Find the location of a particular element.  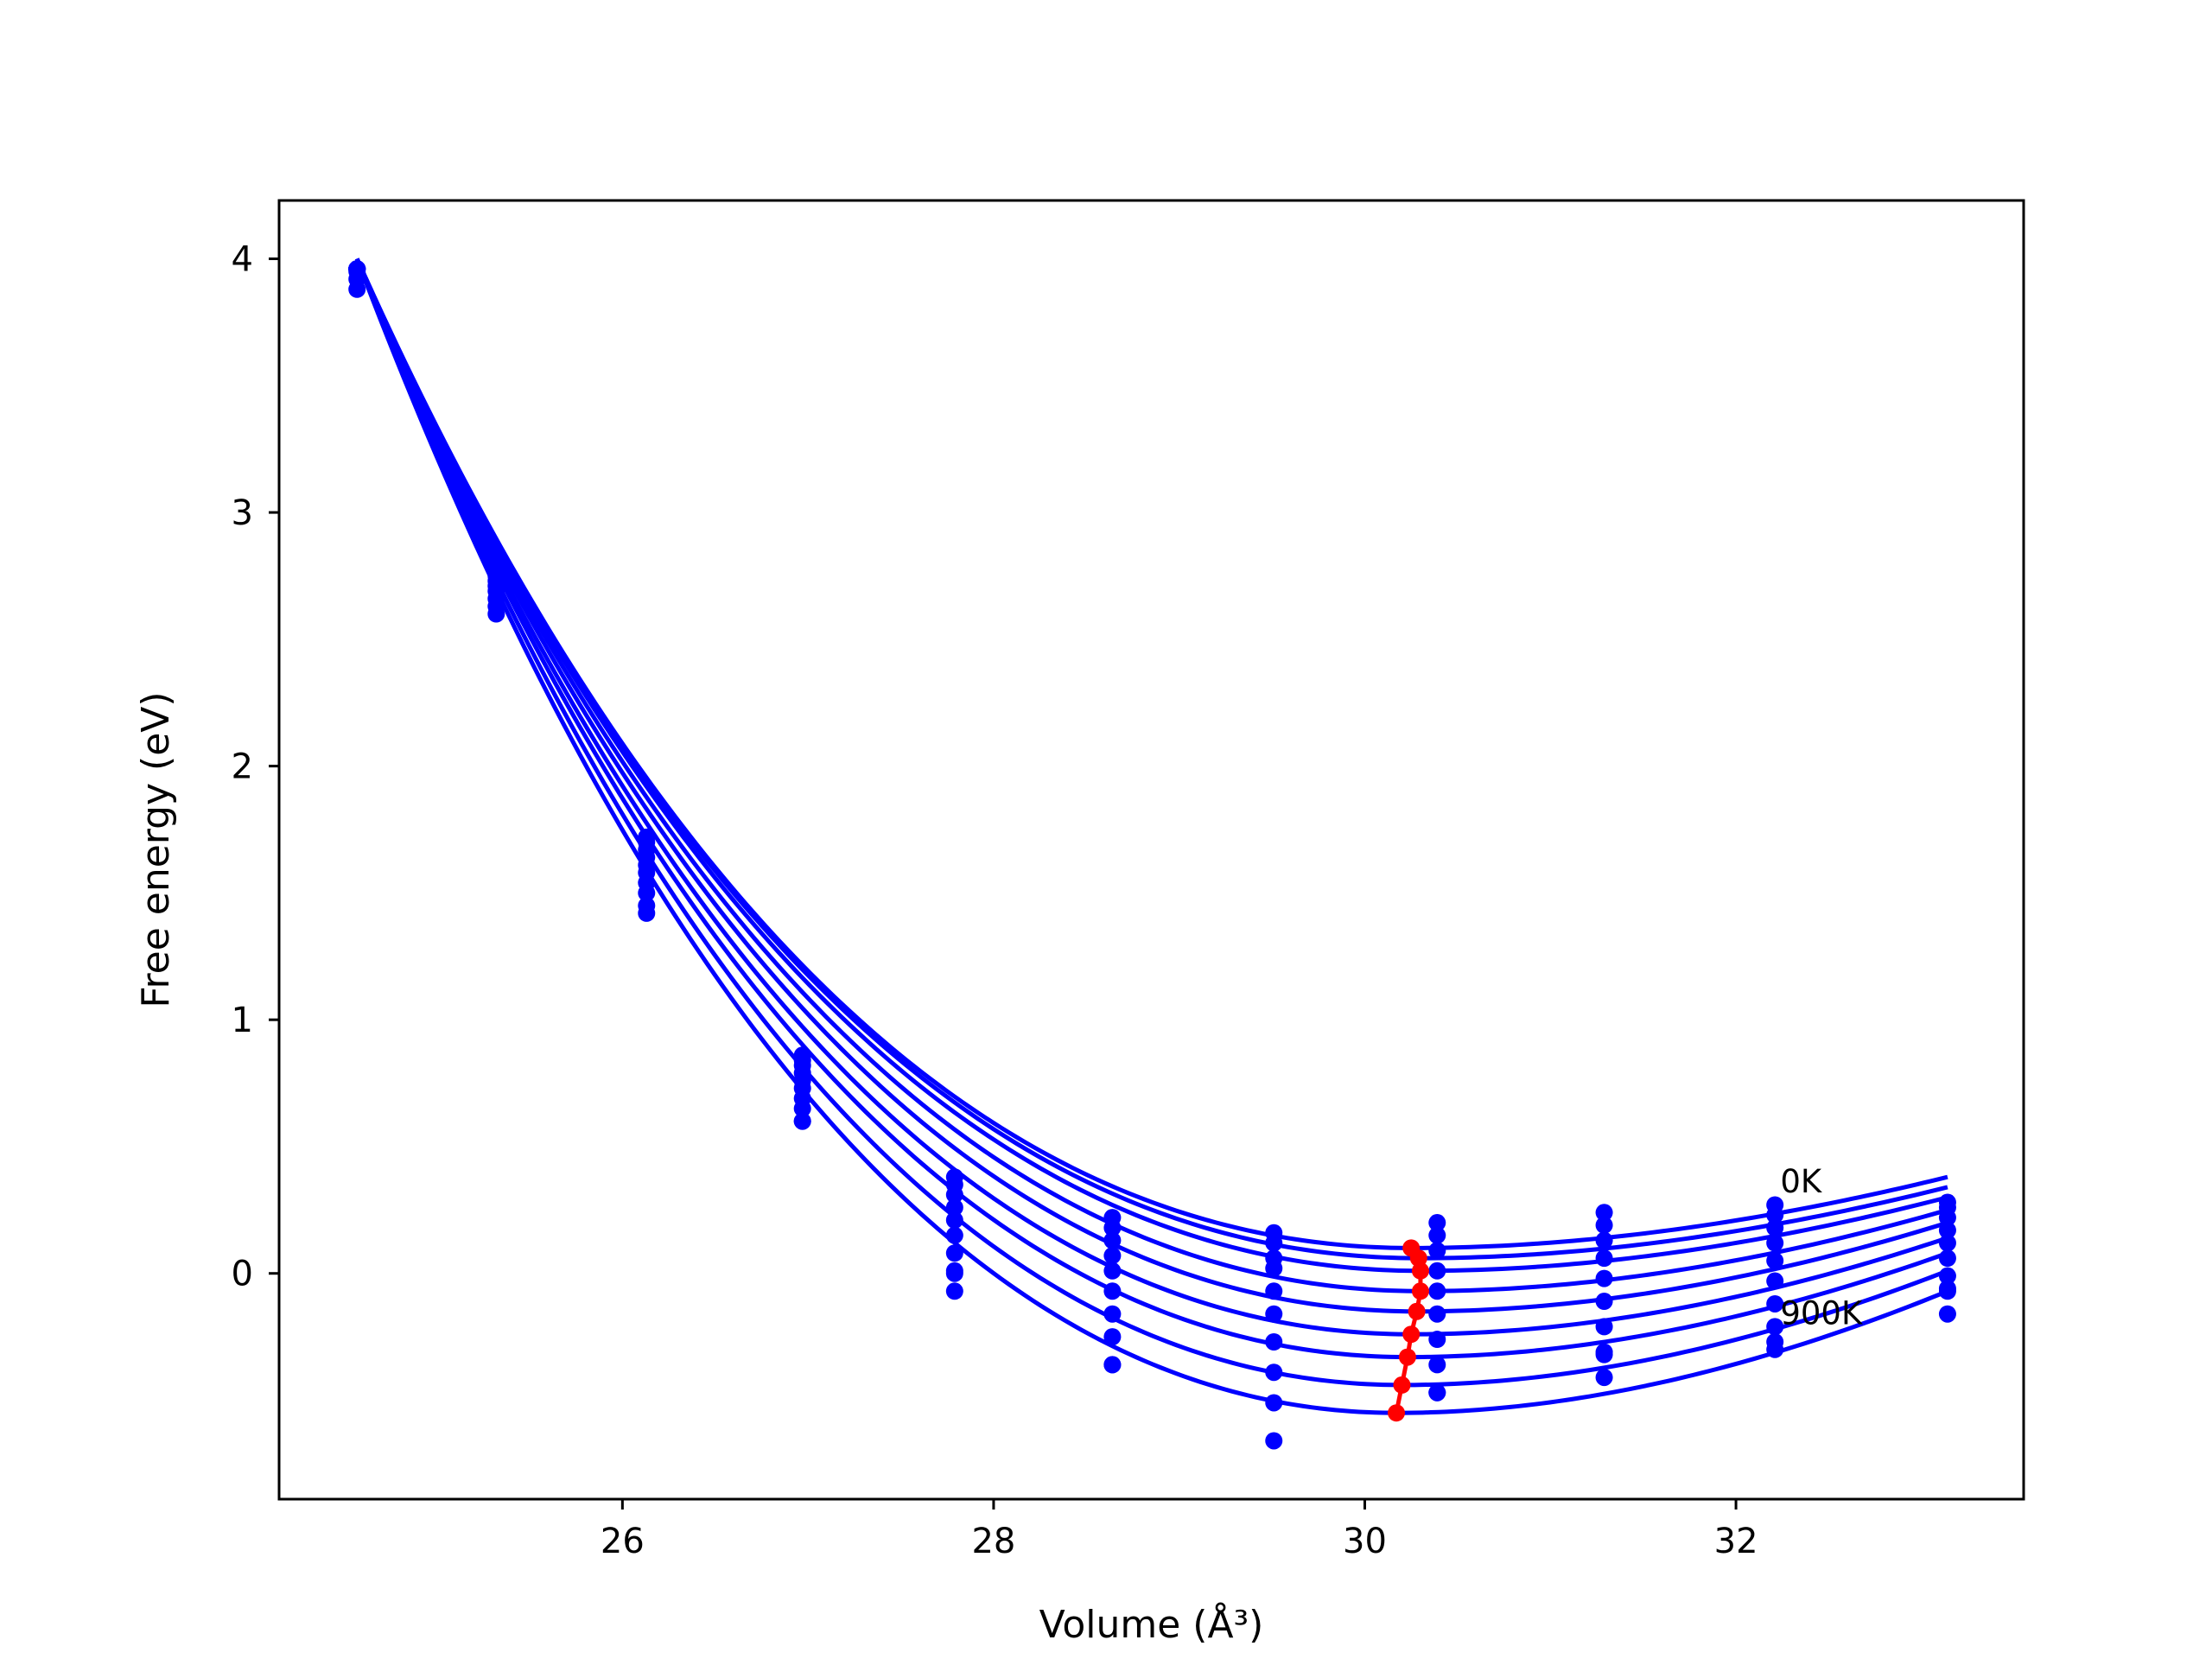

y-tick-label: 2 is located at coordinates (242, 767).